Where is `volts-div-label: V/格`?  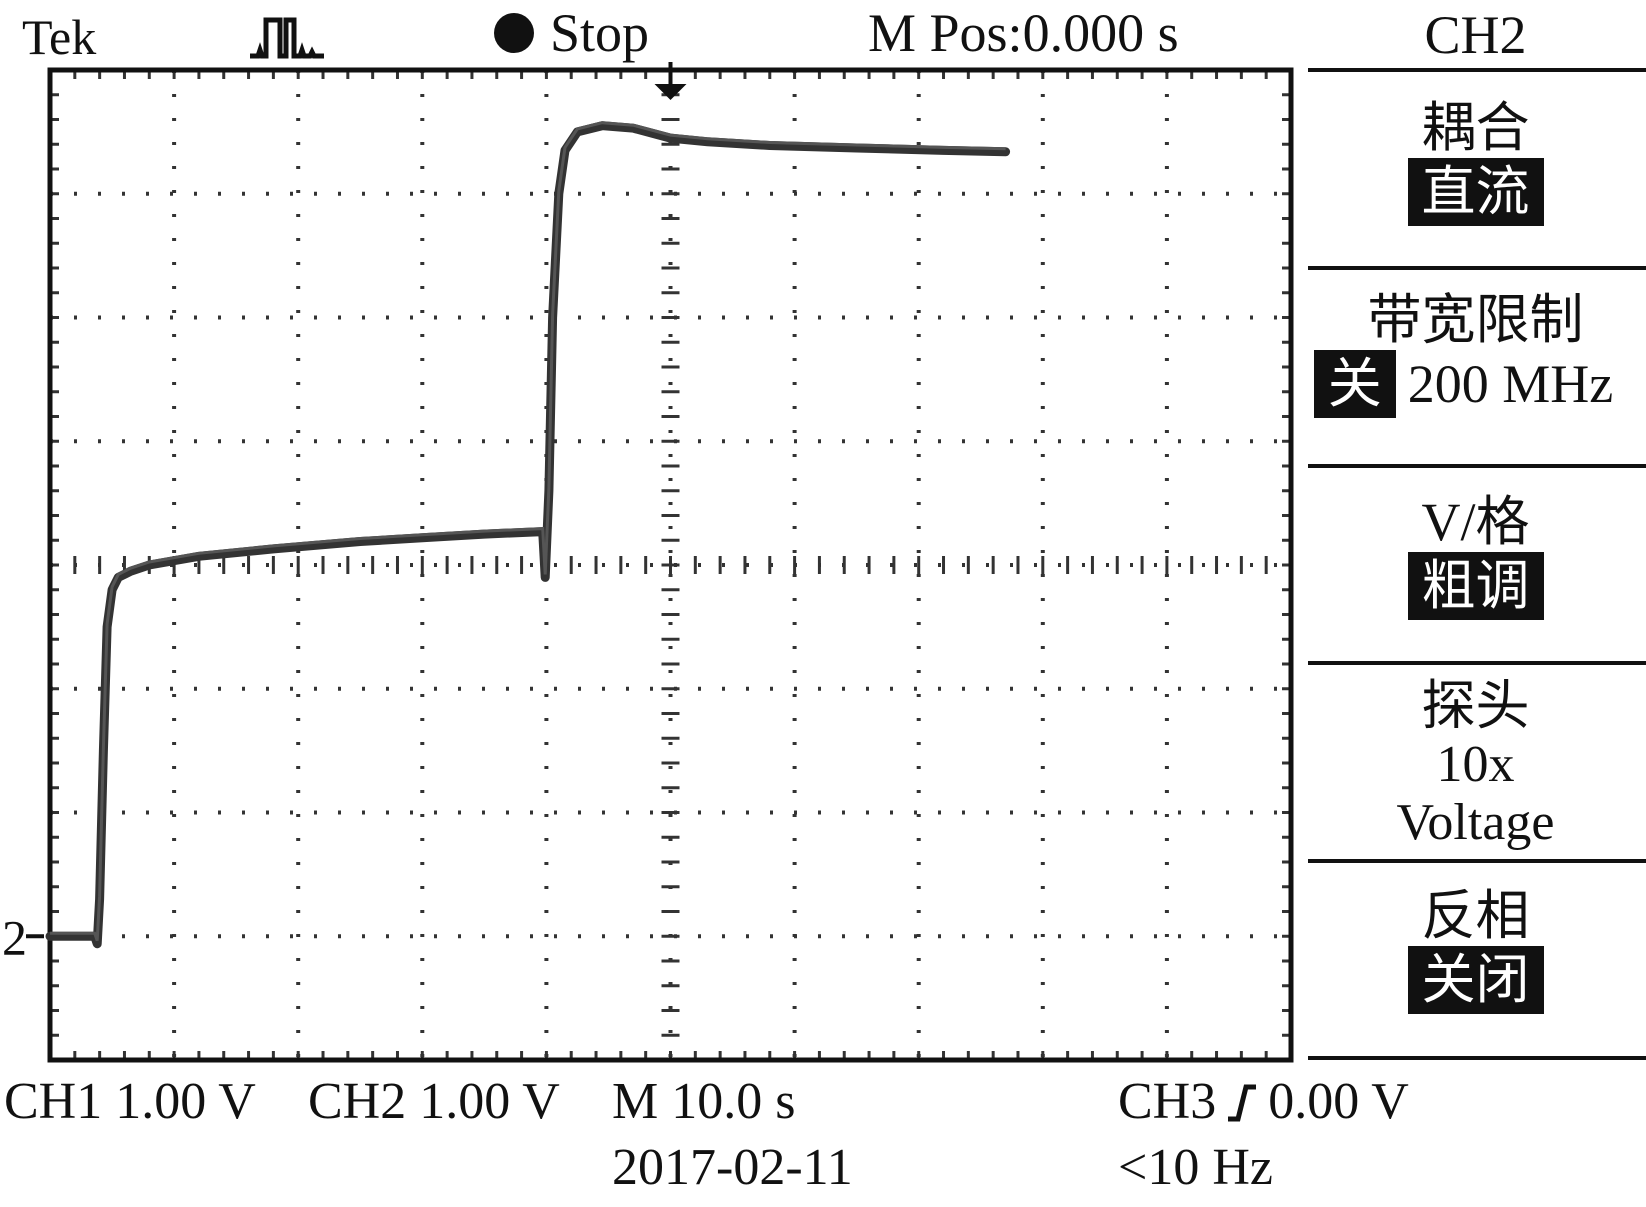 volts-div-label: V/格 is located at coordinates (1475, 522).